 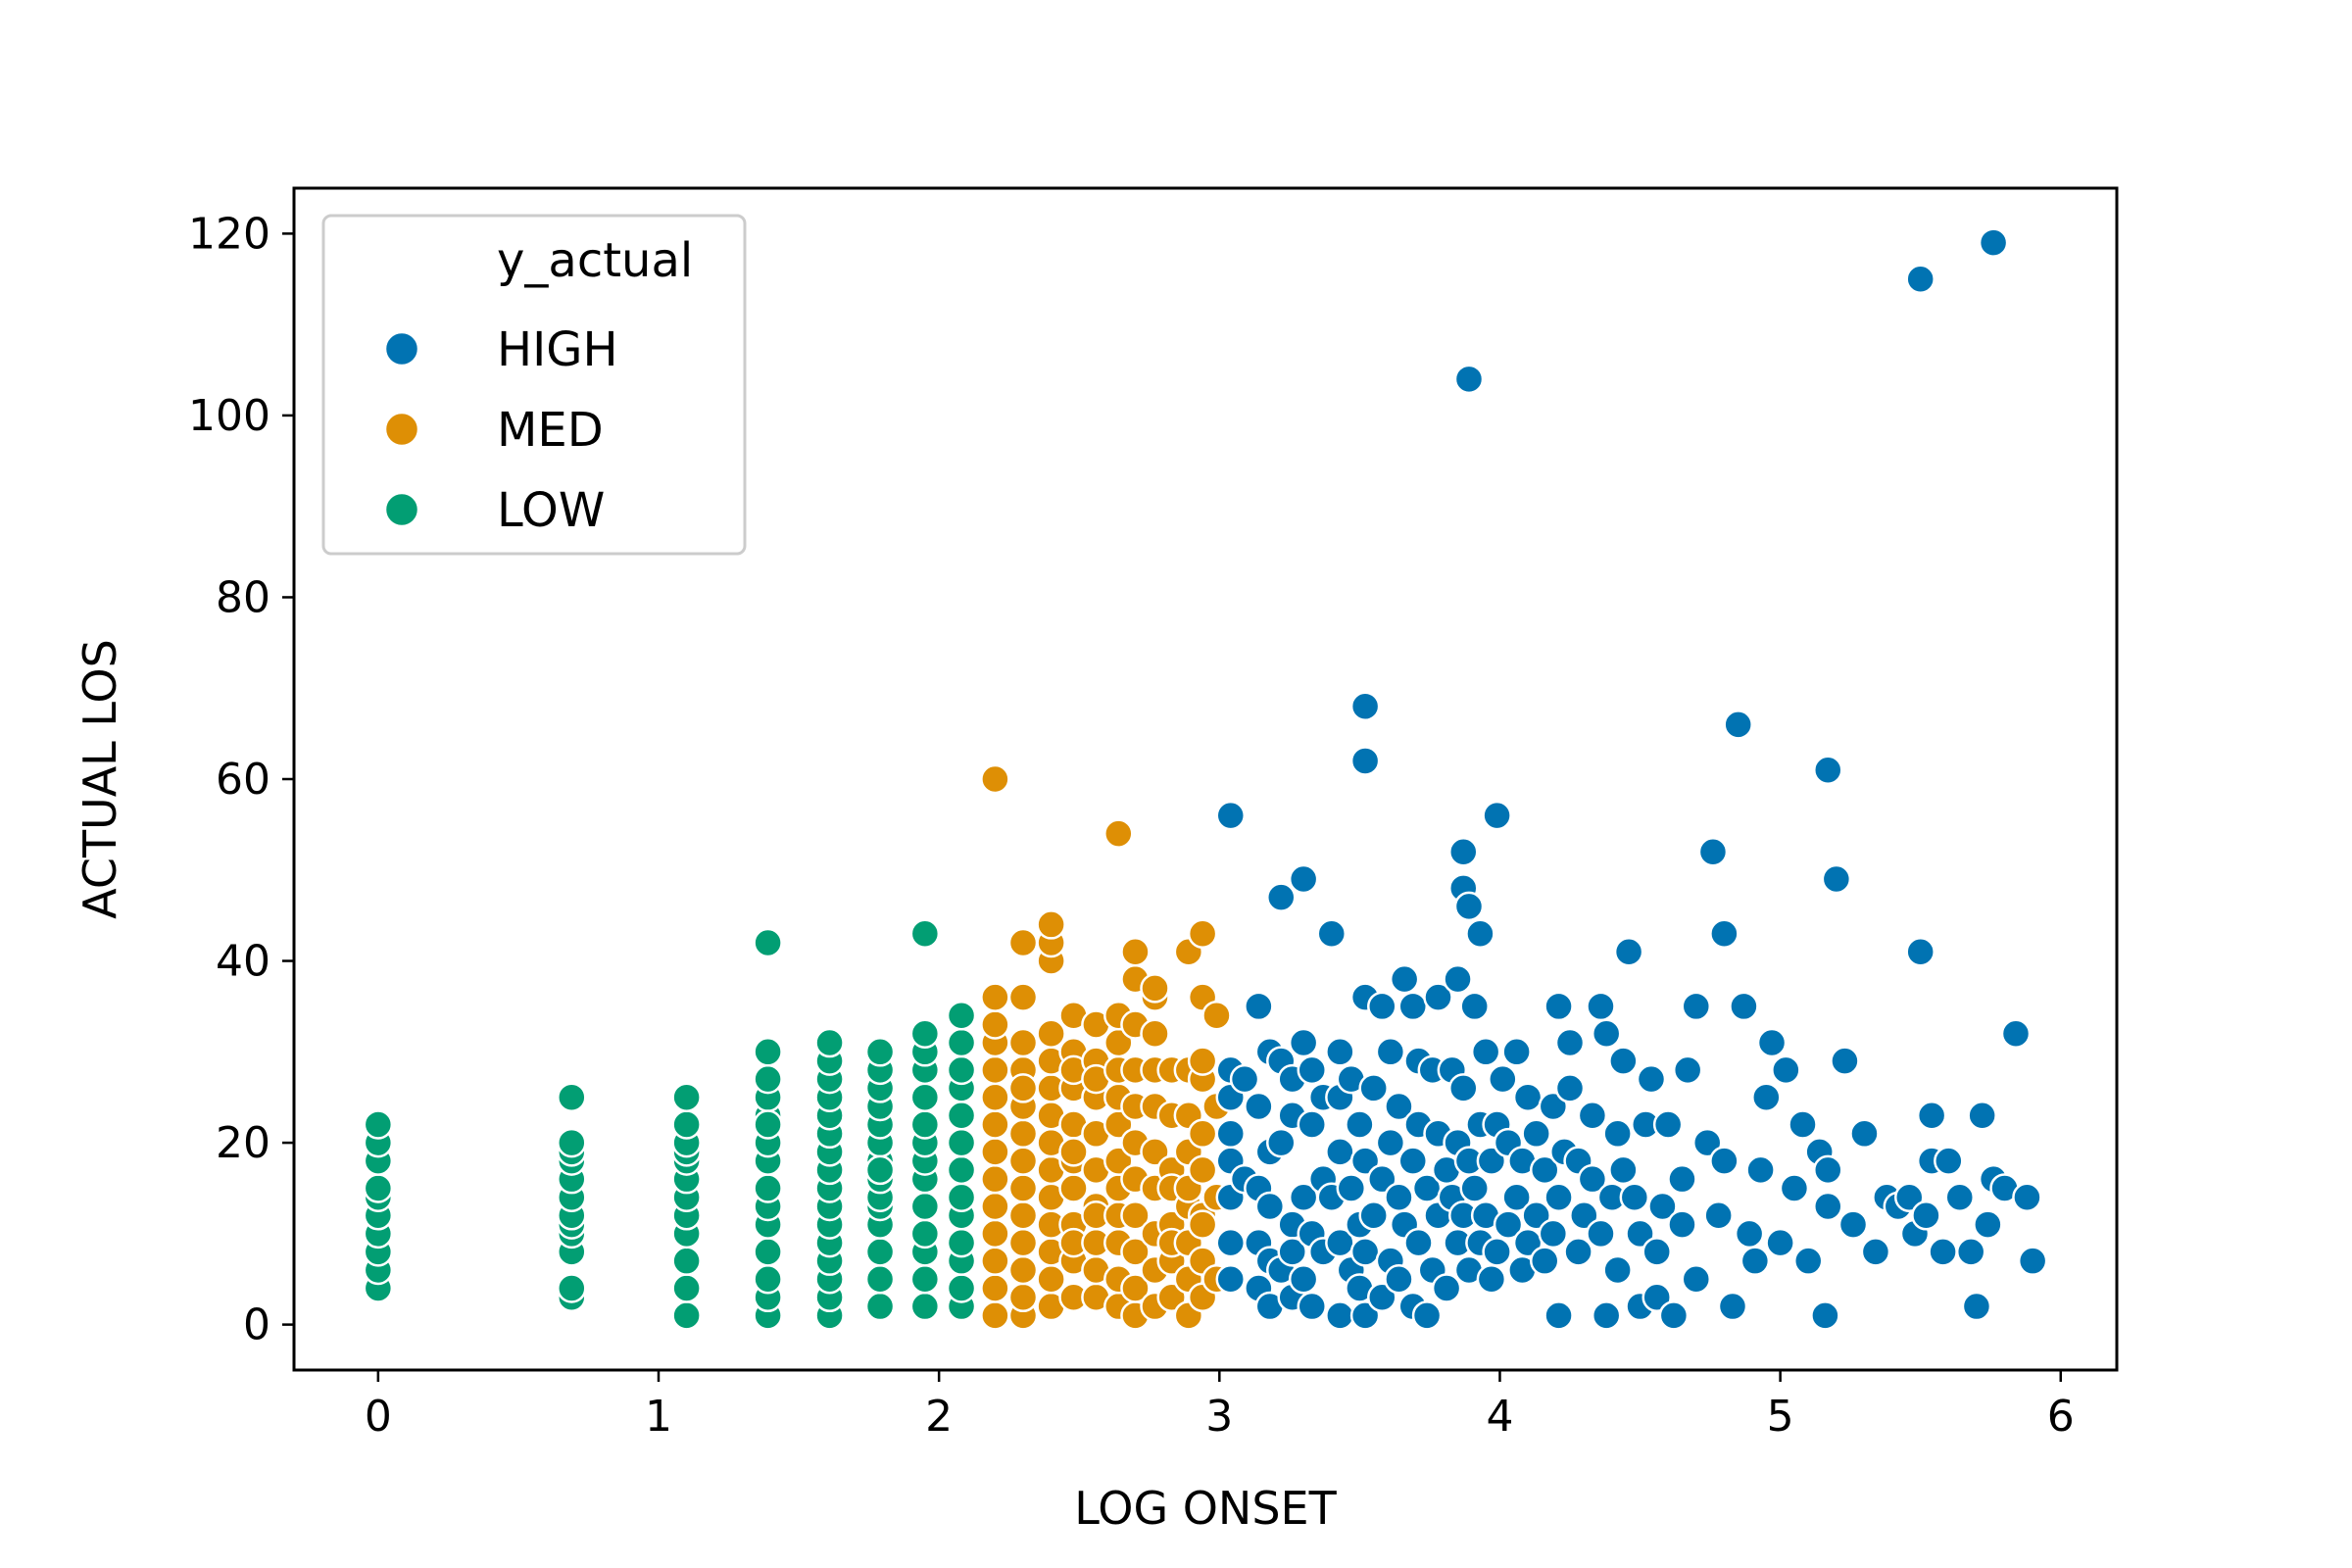 What do you see at coordinates (550, 430) in the screenshot?
I see `legend-label-med: MED` at bounding box center [550, 430].